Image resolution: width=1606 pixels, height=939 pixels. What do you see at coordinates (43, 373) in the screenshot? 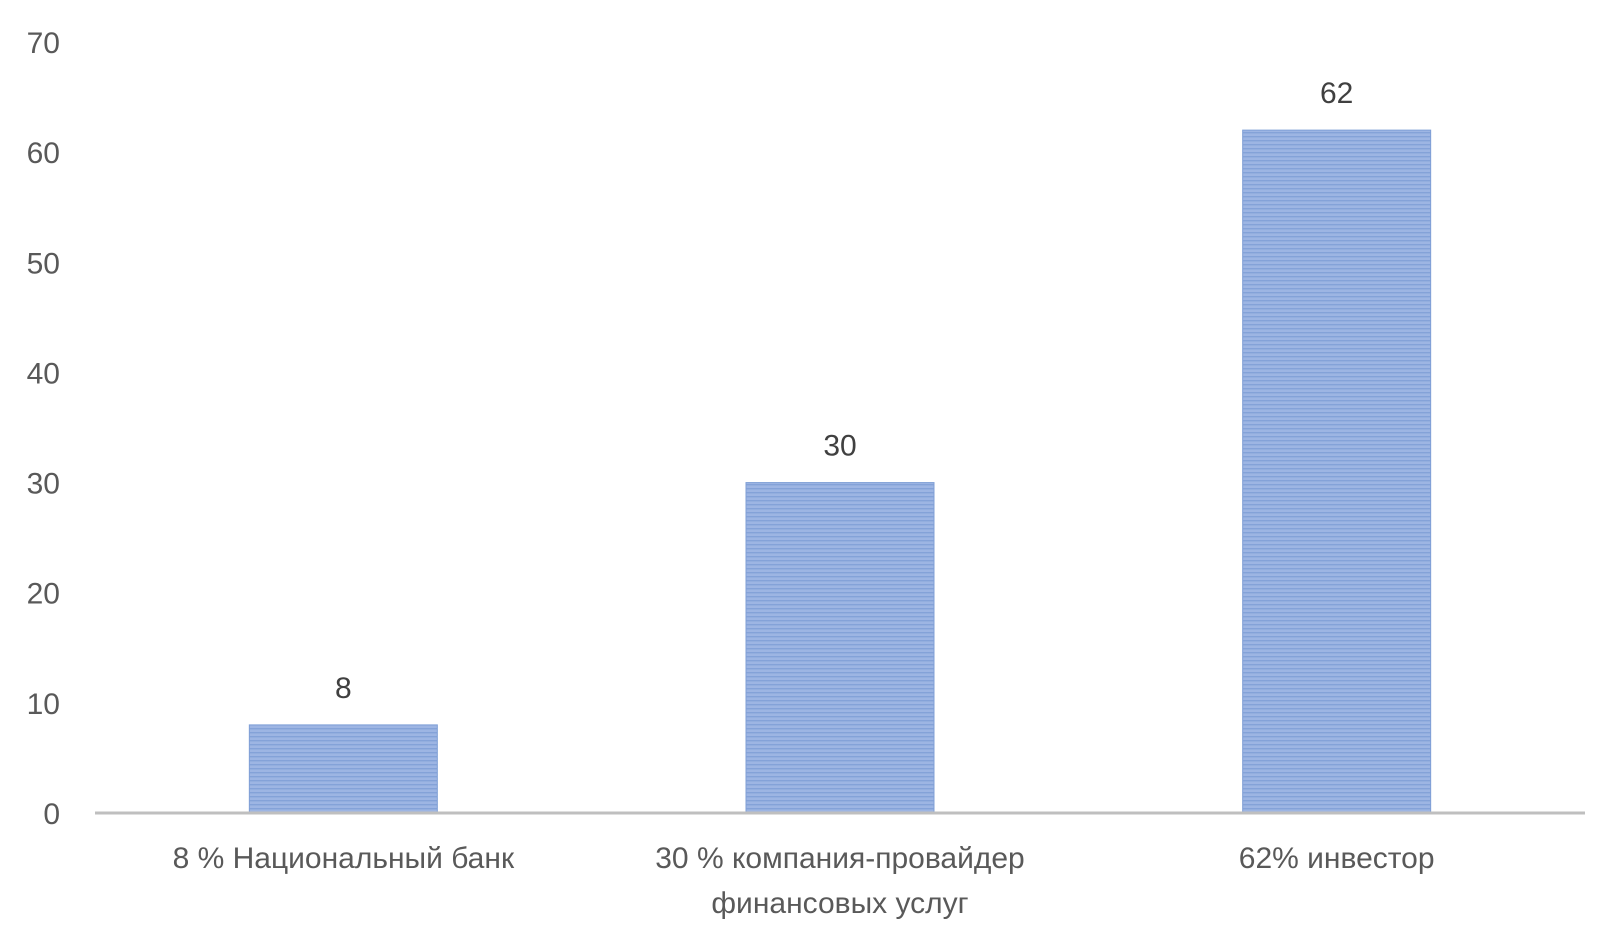
I see `y-tick-label: 40` at bounding box center [43, 373].